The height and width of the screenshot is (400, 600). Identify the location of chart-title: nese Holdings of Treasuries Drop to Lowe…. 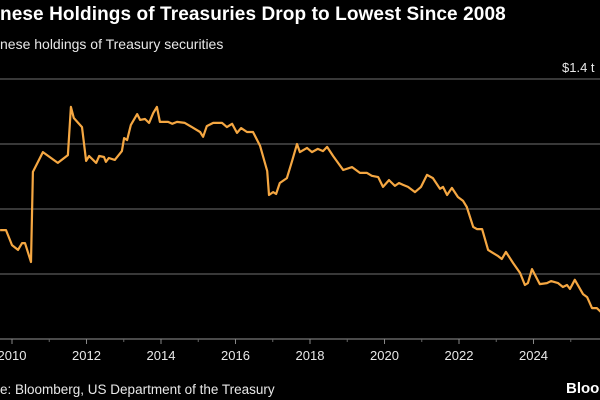
(253, 14).